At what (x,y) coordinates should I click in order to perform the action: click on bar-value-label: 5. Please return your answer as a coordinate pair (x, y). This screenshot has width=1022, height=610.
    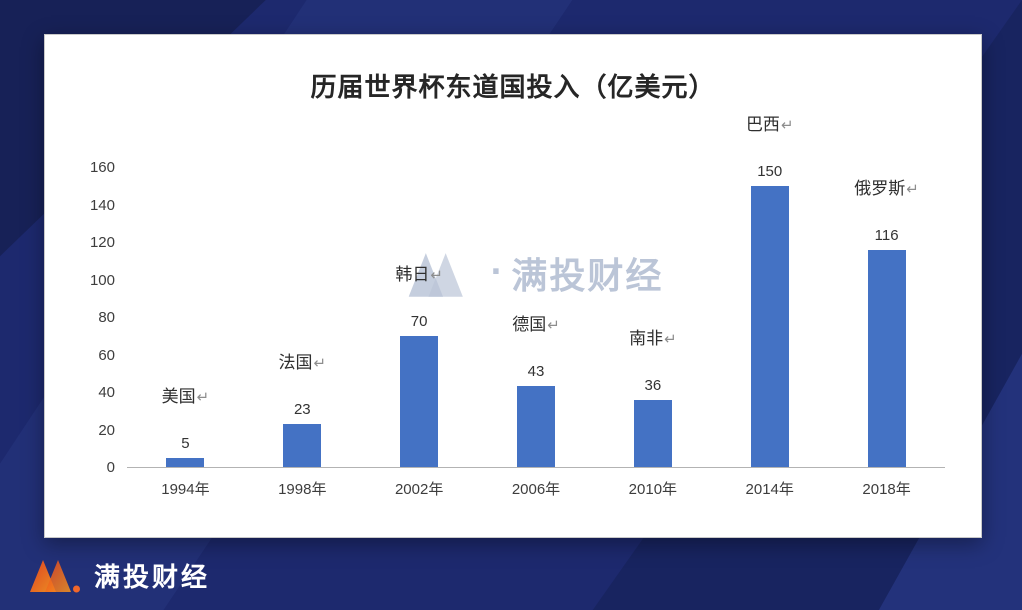
    Looking at the image, I should click on (185, 443).